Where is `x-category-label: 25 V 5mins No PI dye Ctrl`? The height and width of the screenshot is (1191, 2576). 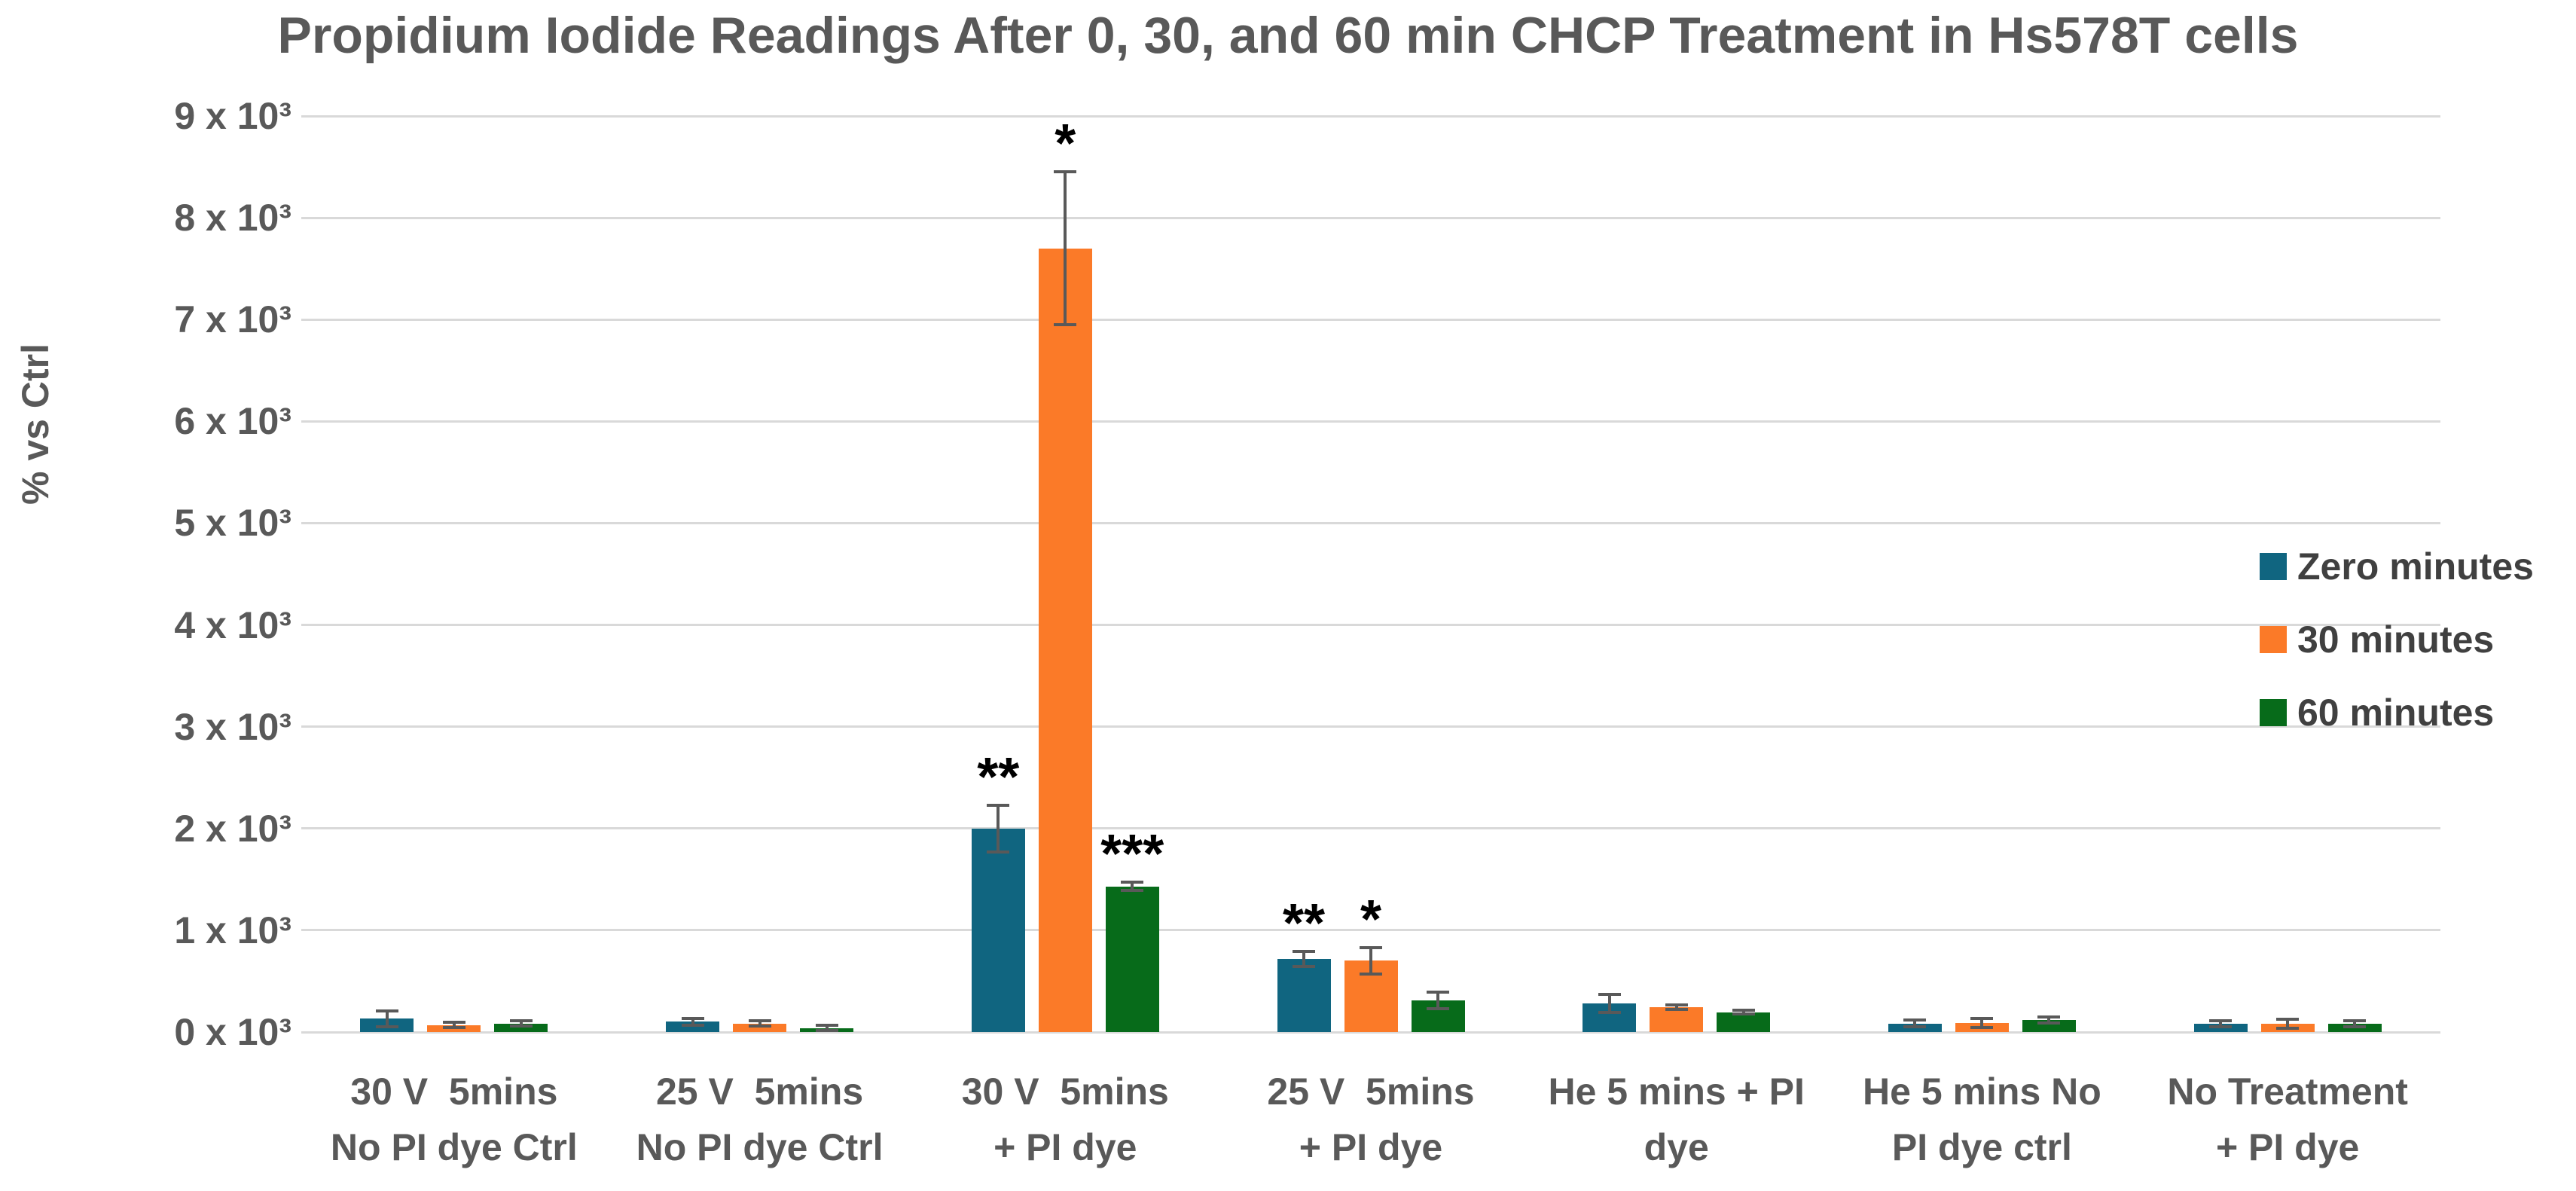
x-category-label: 25 V 5mins No PI dye Ctrl is located at coordinates (760, 1119).